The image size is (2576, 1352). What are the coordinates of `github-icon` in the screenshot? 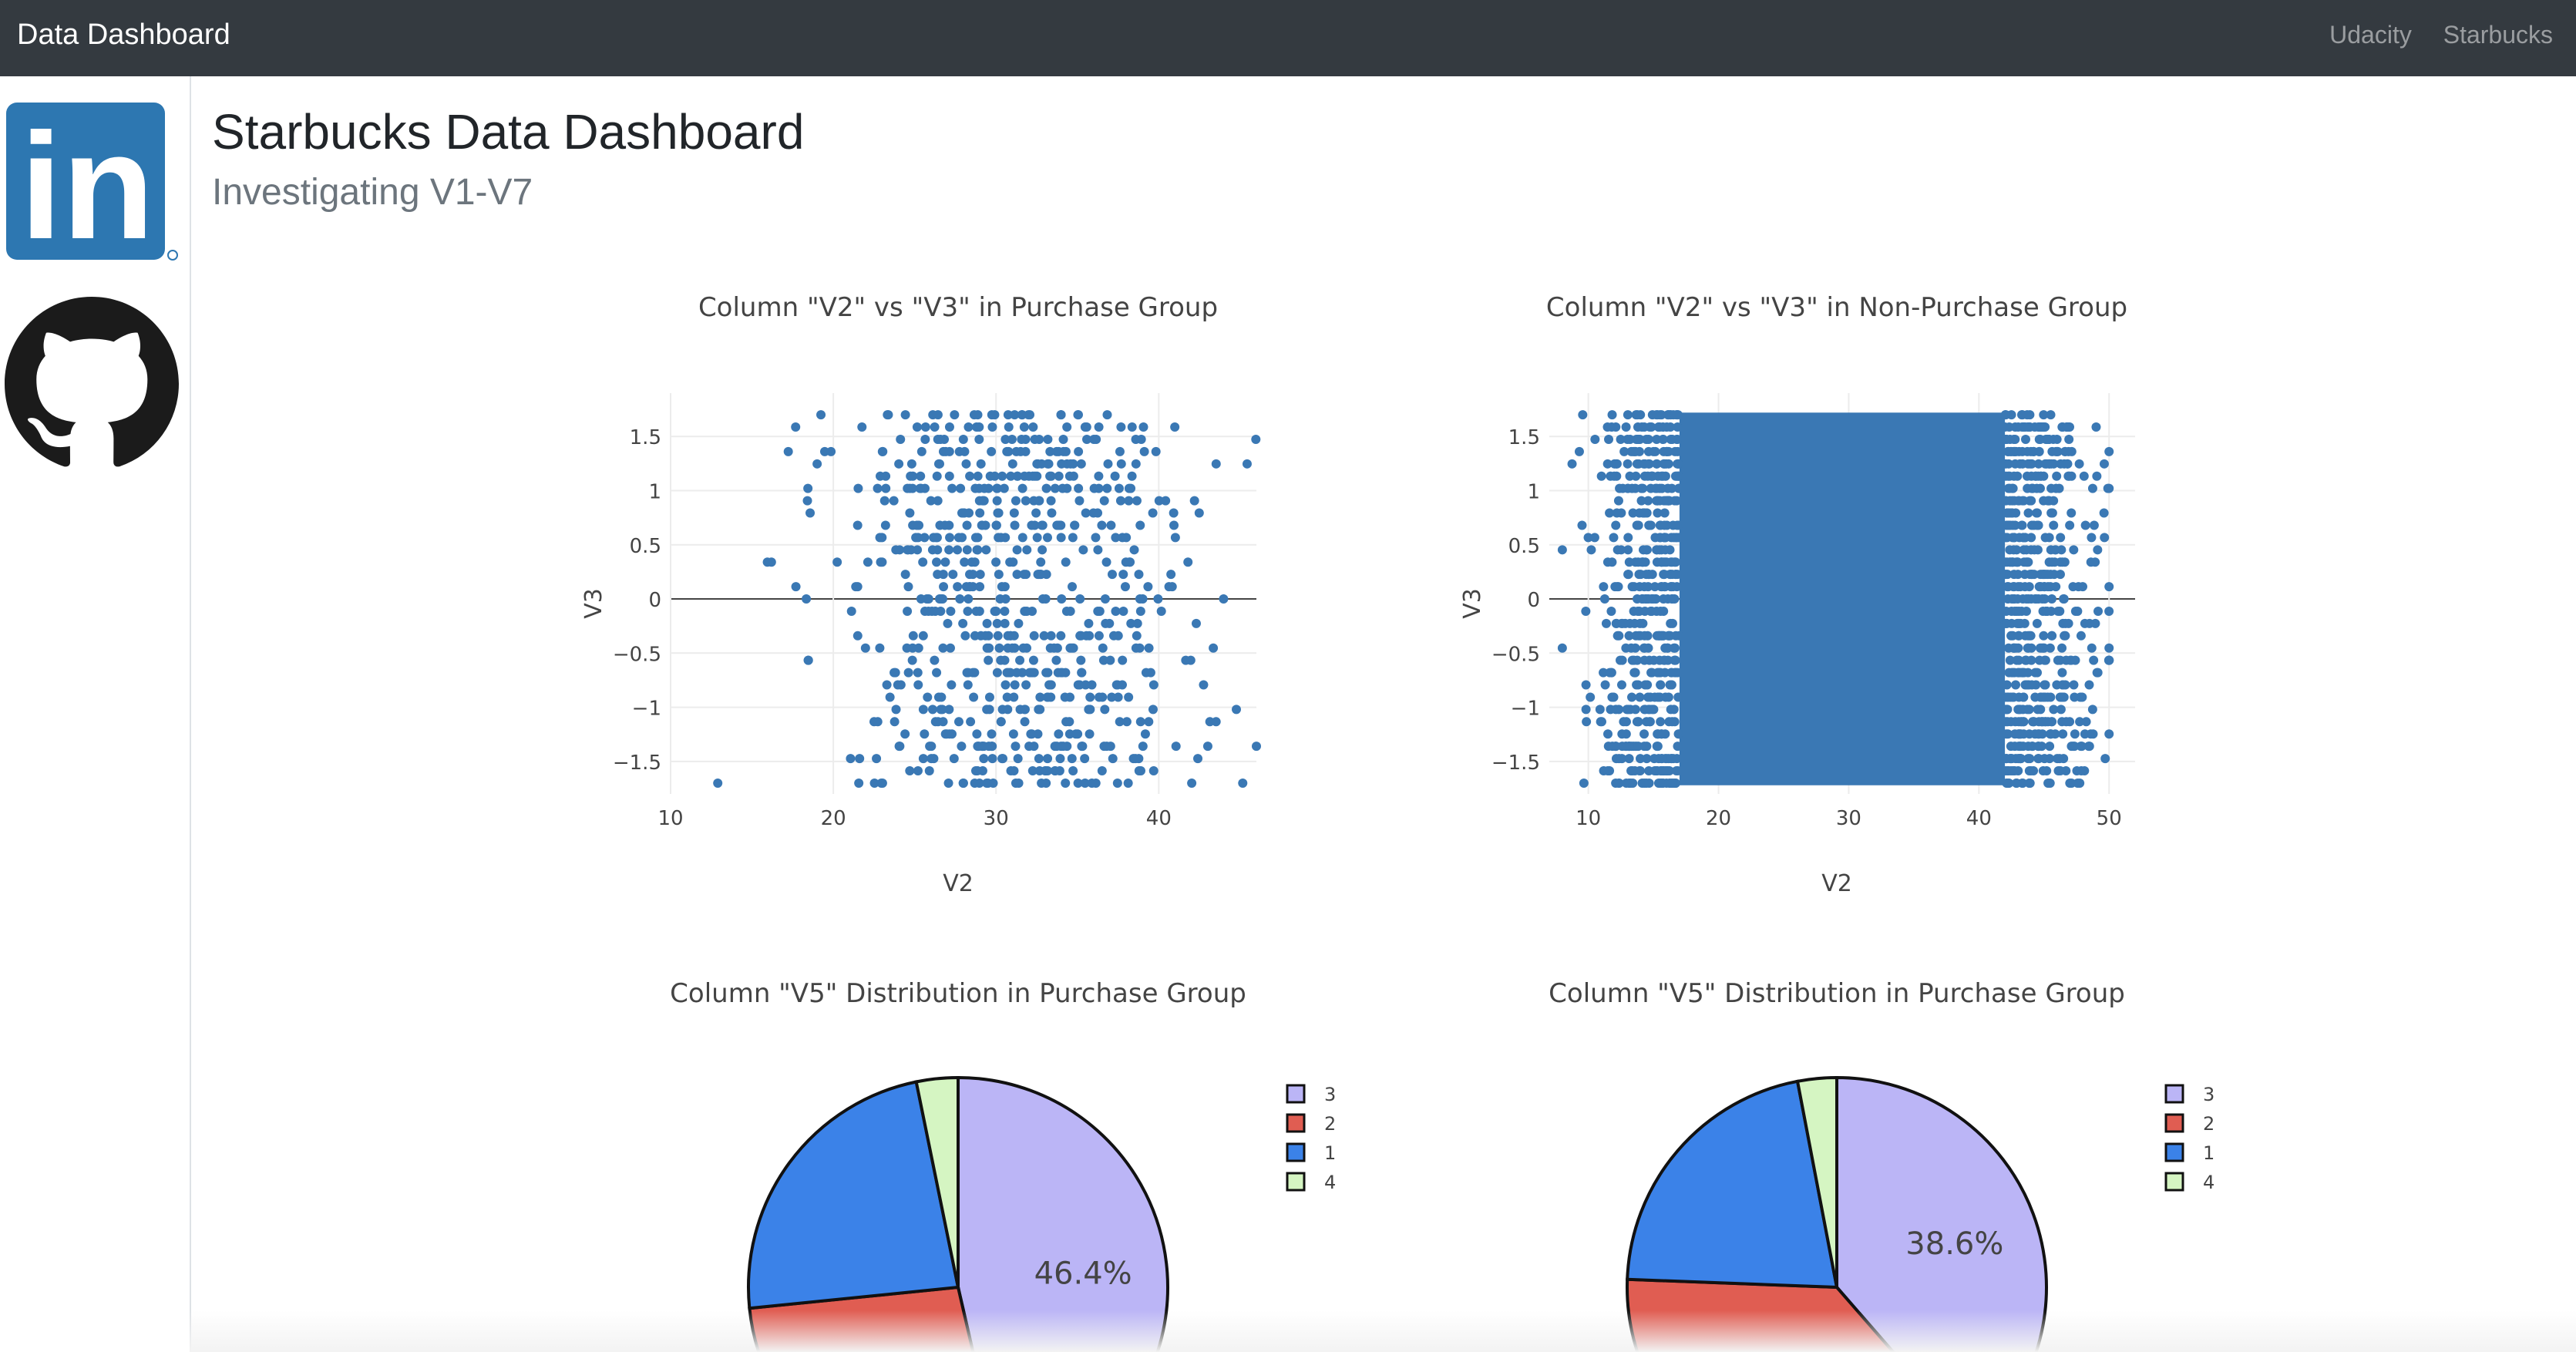 It's located at (92, 384).